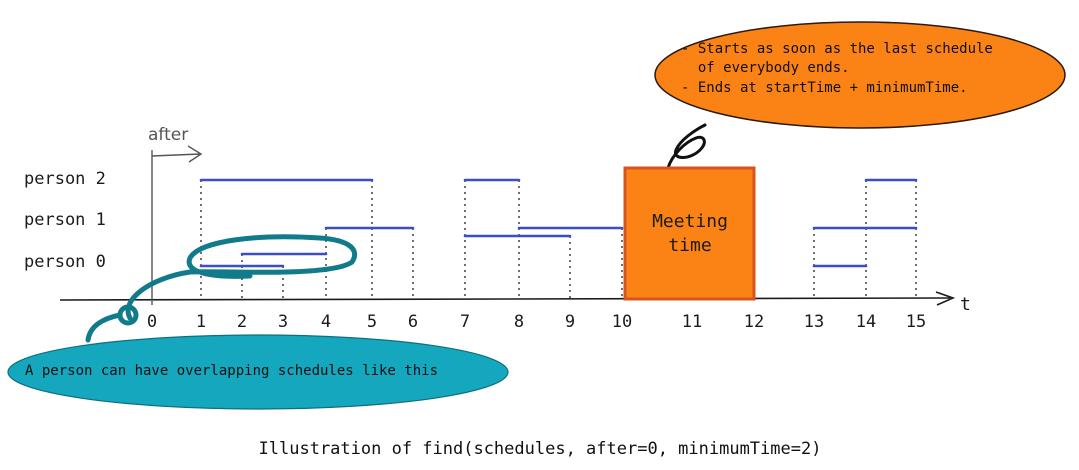  I want to click on tick-label-11: 11, so click(692, 322).